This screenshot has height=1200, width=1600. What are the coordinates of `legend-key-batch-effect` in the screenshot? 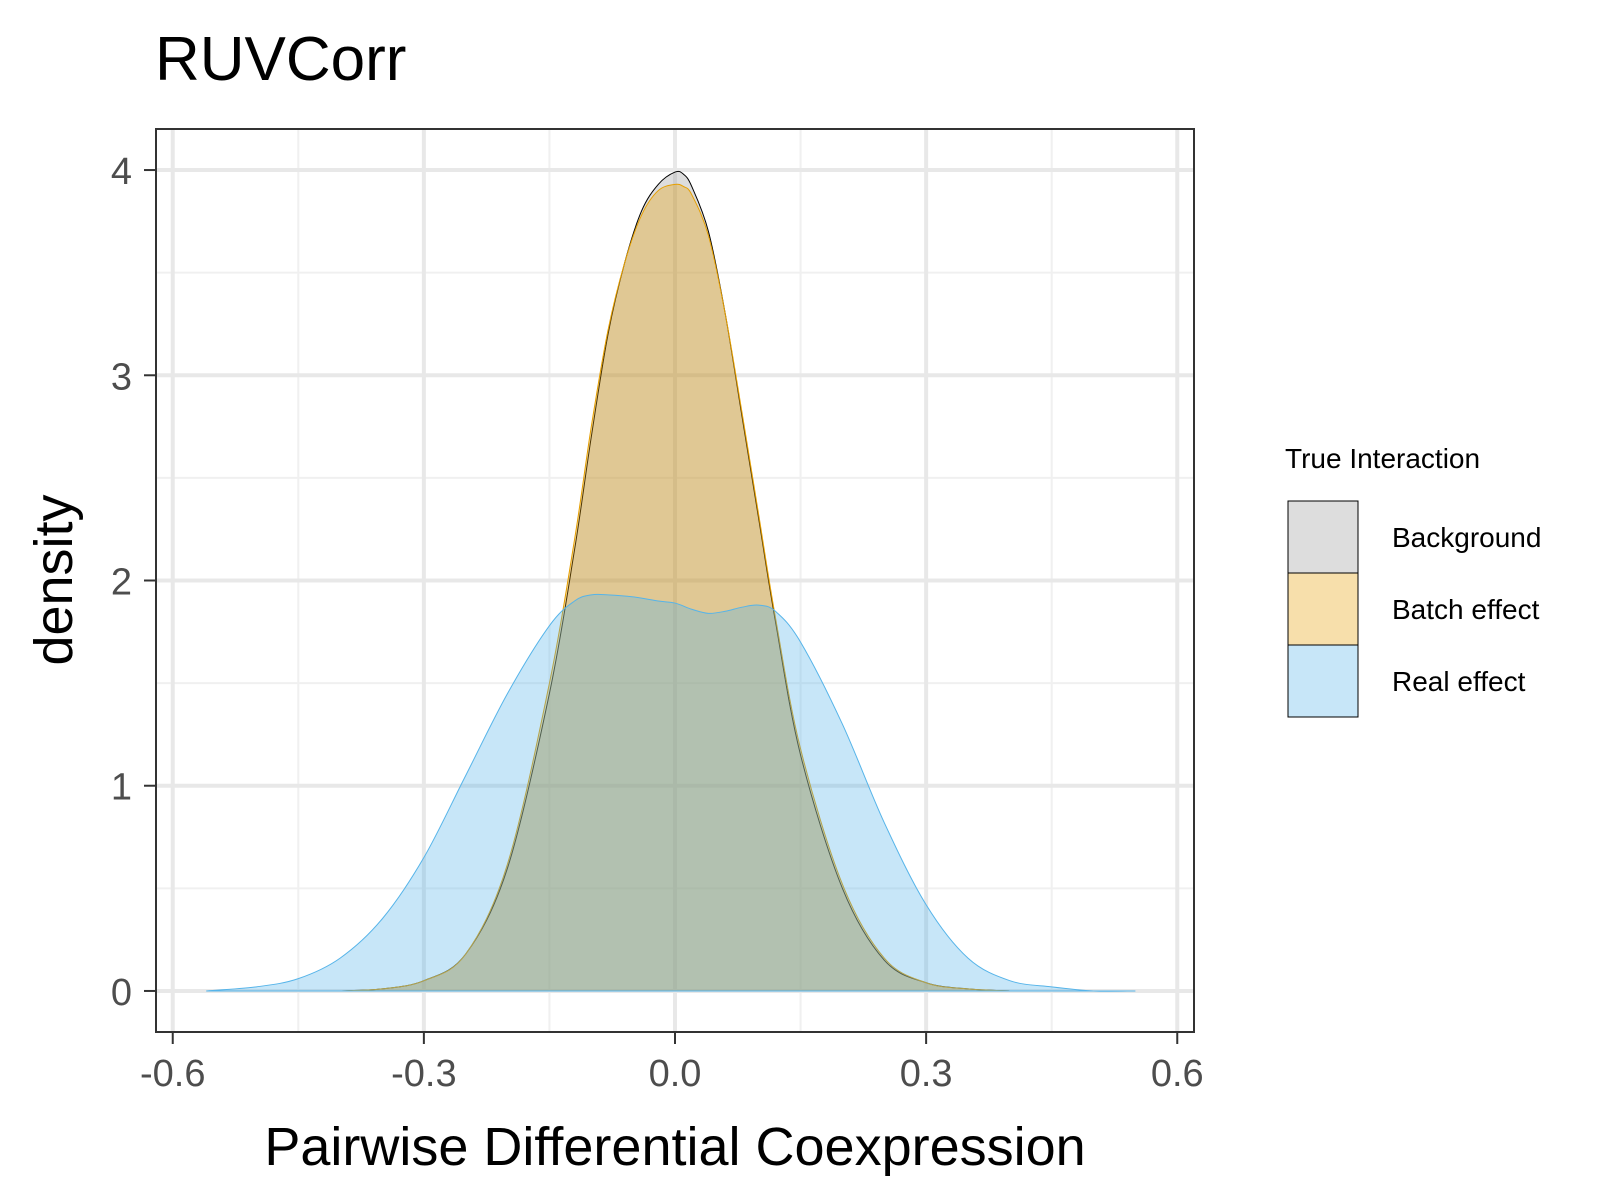 It's located at (1323, 609).